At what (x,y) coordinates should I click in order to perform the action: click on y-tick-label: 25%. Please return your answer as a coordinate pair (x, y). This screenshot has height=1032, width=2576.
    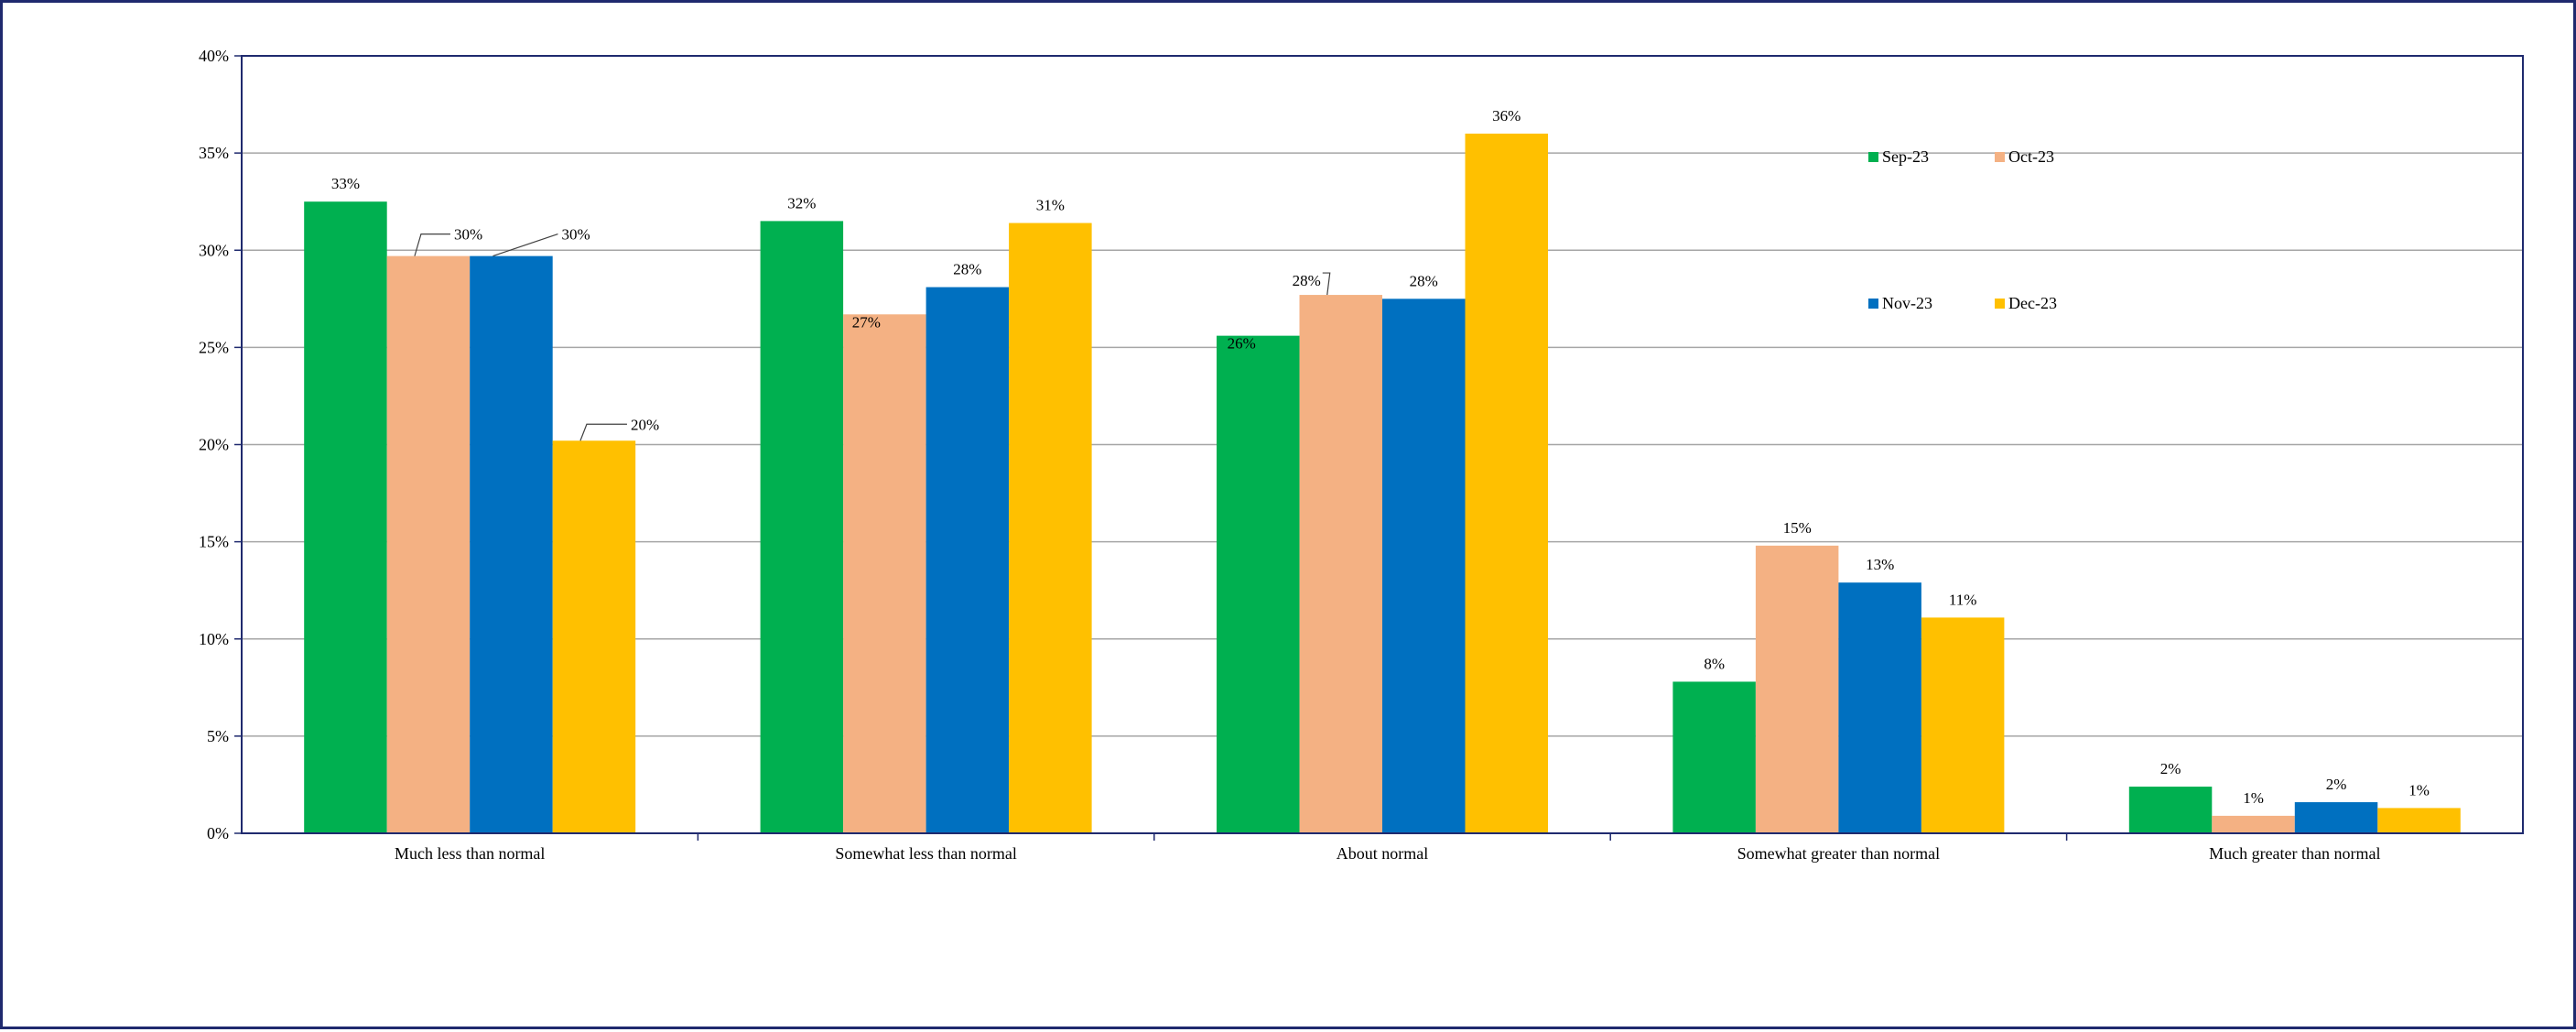
    Looking at the image, I should click on (214, 347).